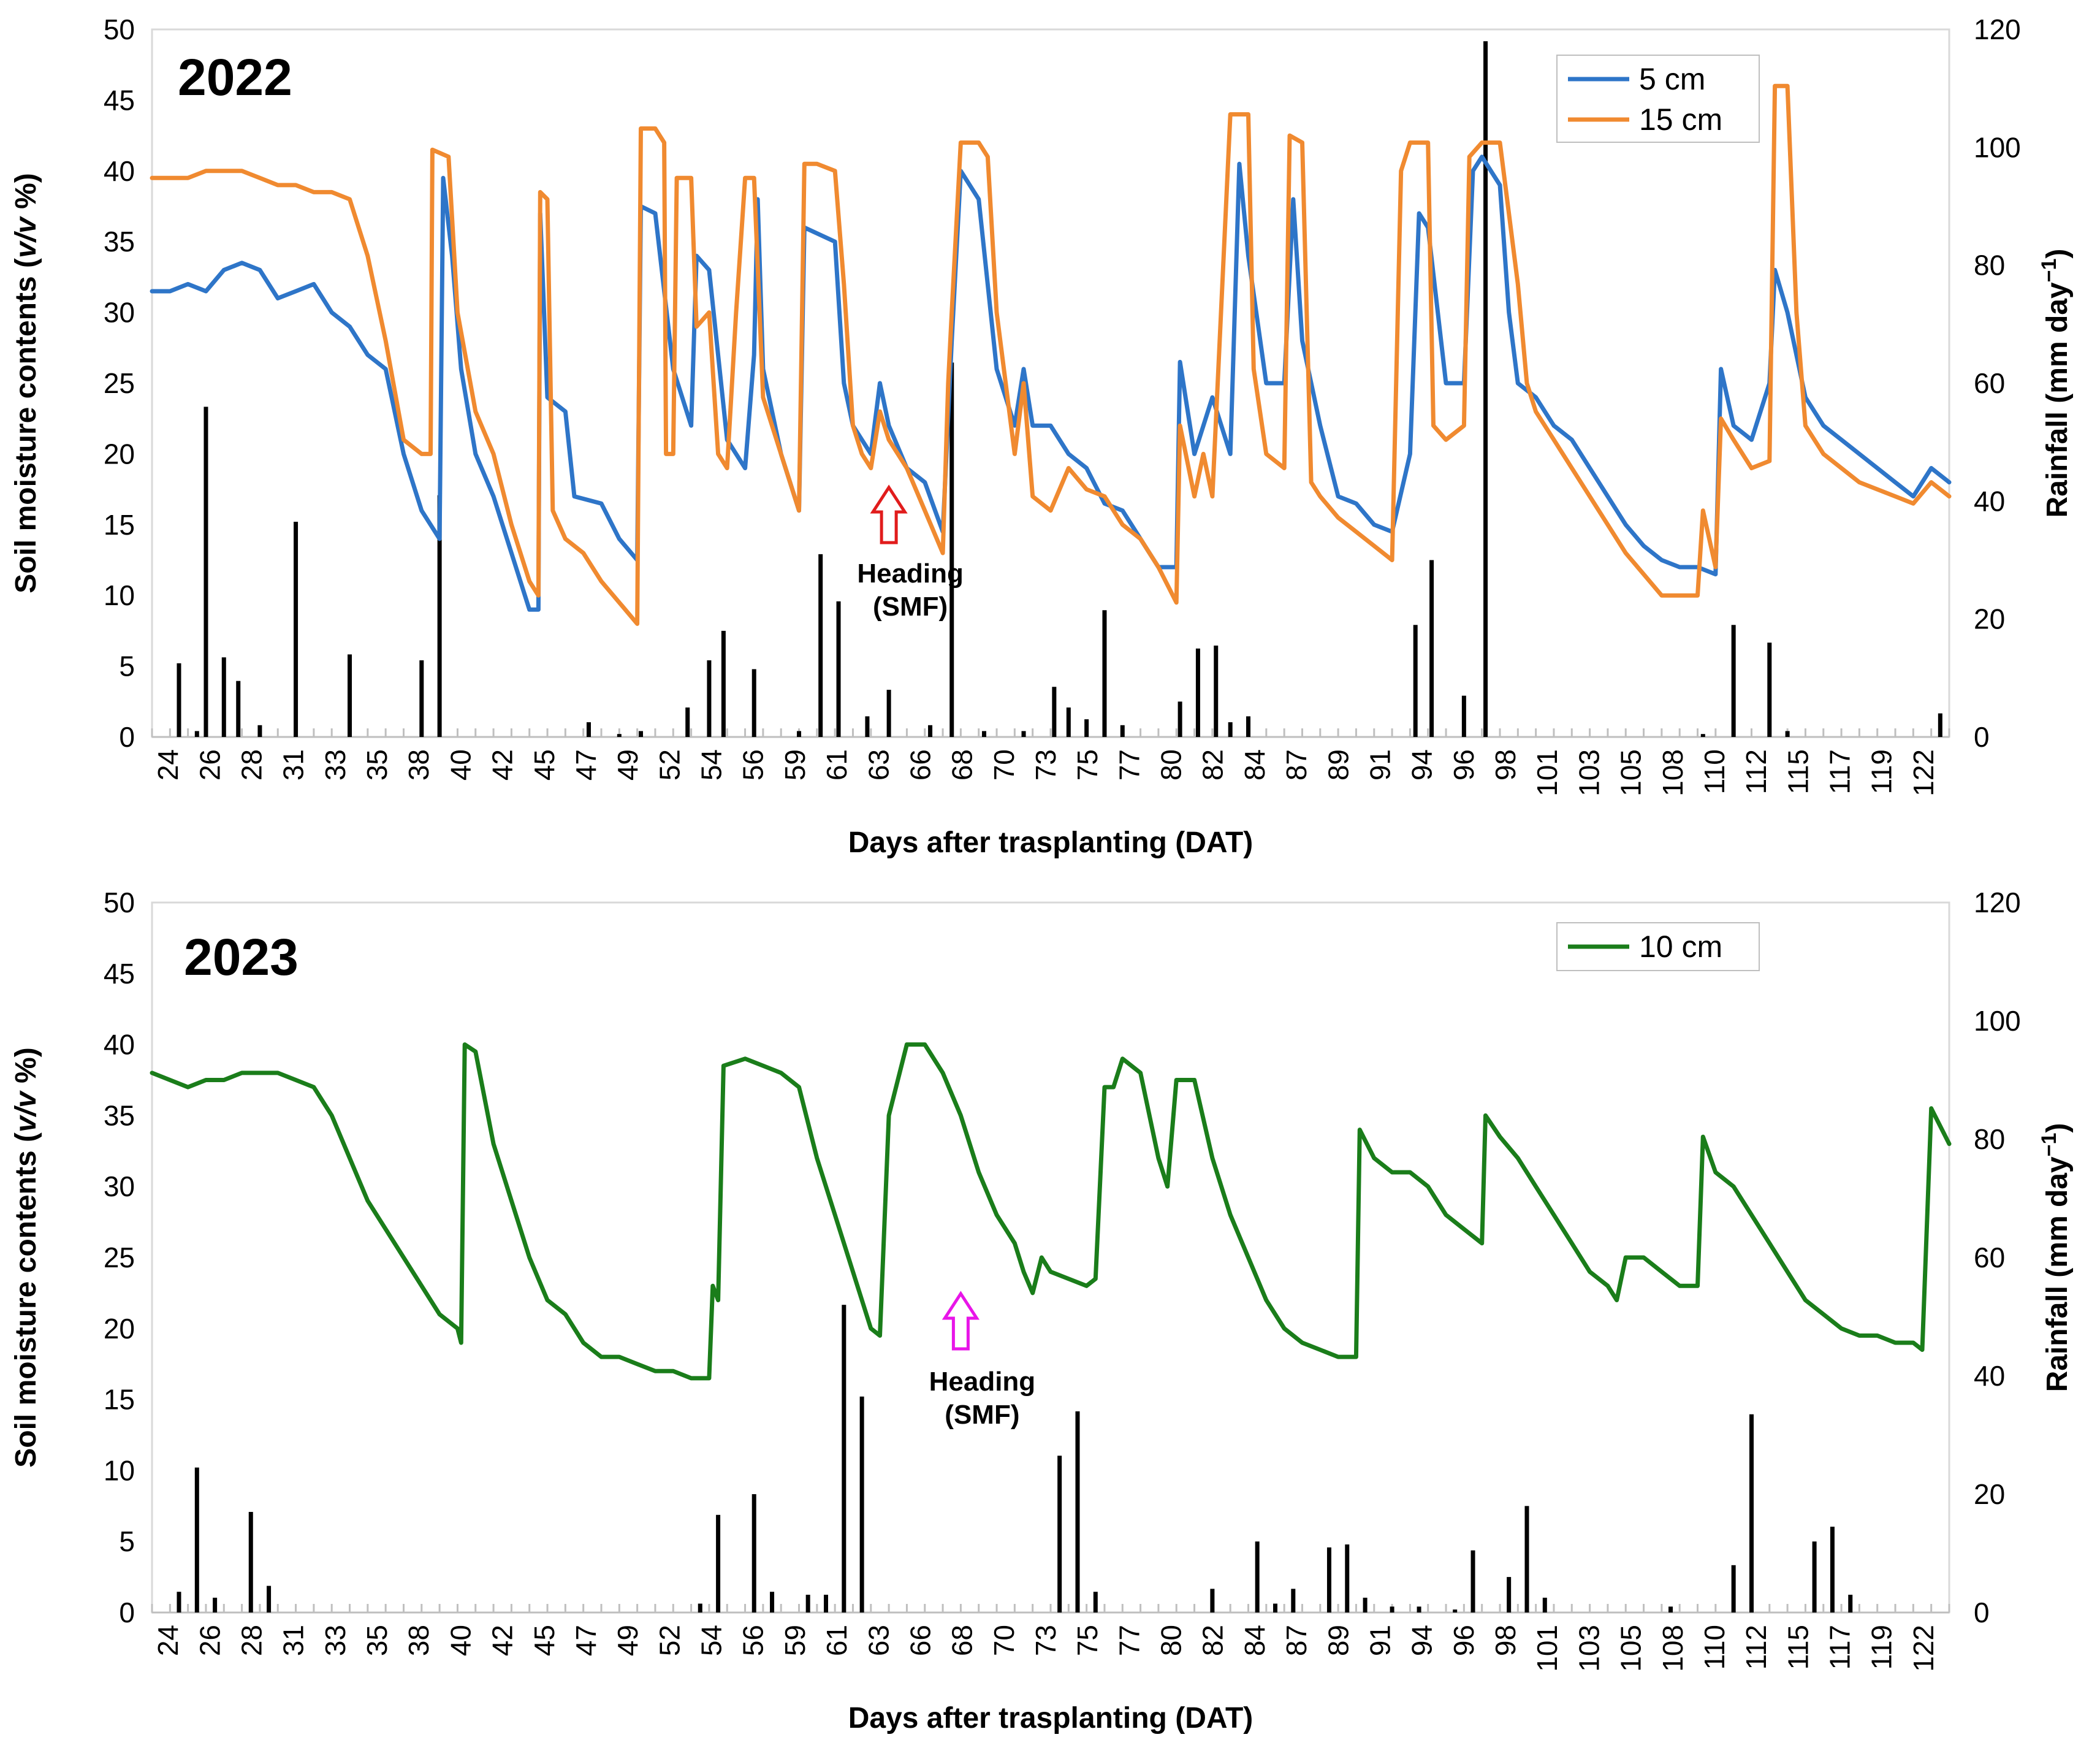 The width and height of the screenshot is (2100, 1748). What do you see at coordinates (1171, 1640) in the screenshot?
I see `x-tick-label: 80` at bounding box center [1171, 1640].